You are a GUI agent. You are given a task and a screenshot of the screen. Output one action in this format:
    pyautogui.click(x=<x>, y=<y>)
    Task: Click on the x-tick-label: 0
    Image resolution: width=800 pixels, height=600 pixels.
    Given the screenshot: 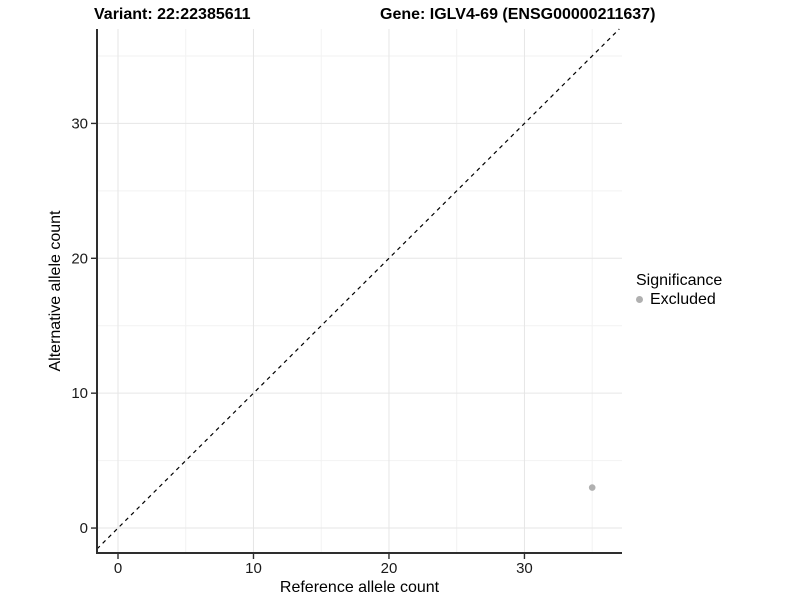 What is the action you would take?
    pyautogui.click(x=118, y=568)
    